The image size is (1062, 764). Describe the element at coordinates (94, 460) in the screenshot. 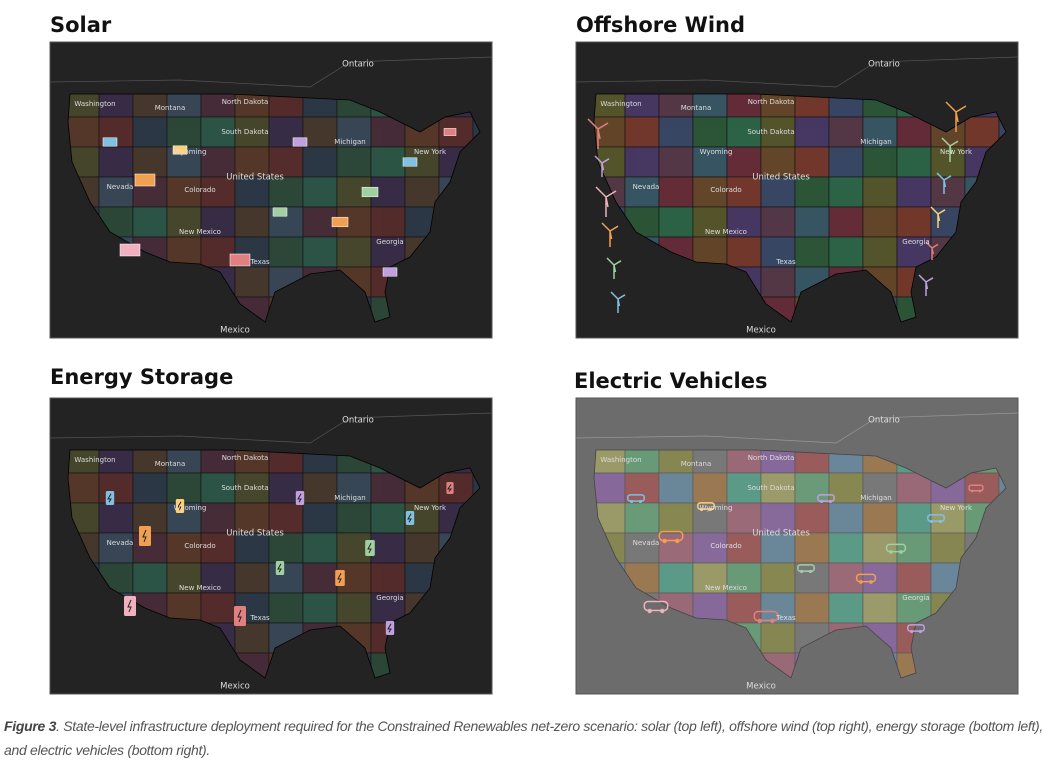

I see `map-label: Washington` at that location.